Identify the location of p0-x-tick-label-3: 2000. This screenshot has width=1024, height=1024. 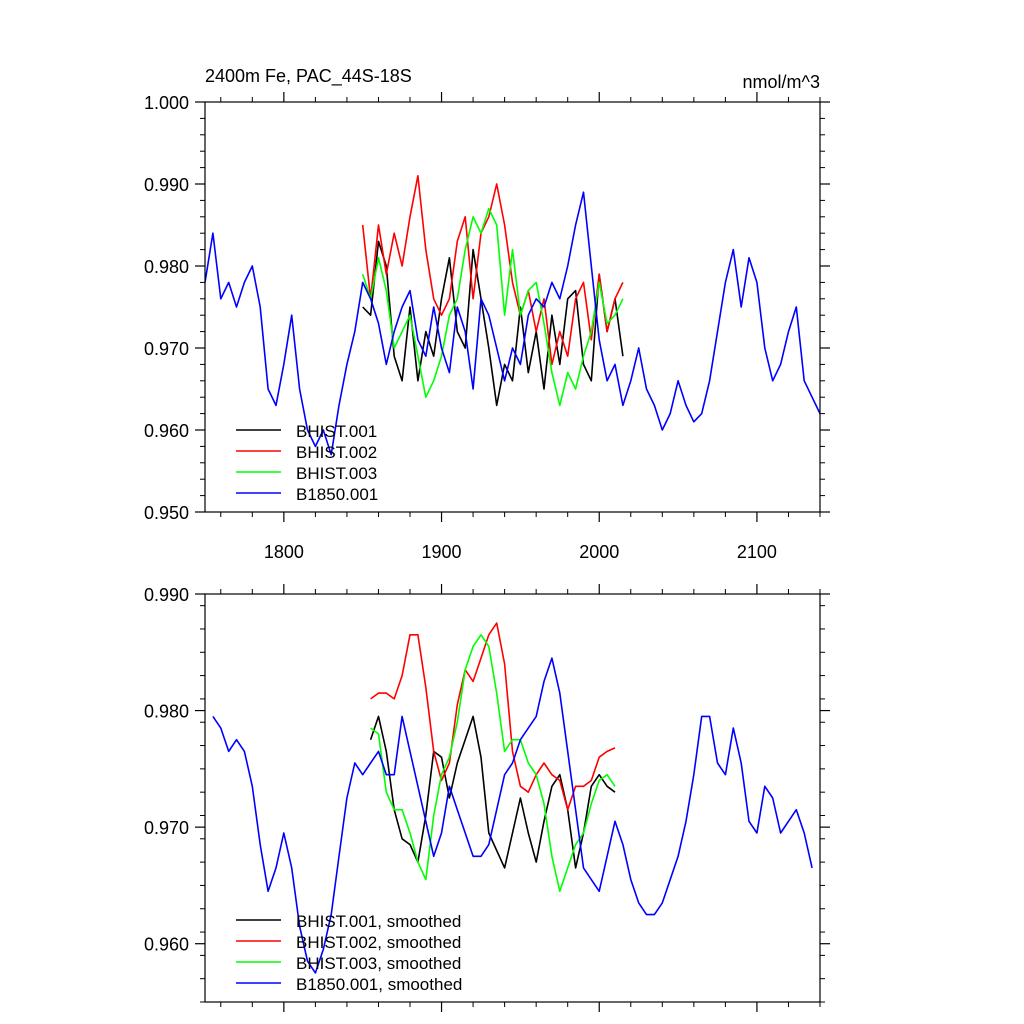
(599, 552).